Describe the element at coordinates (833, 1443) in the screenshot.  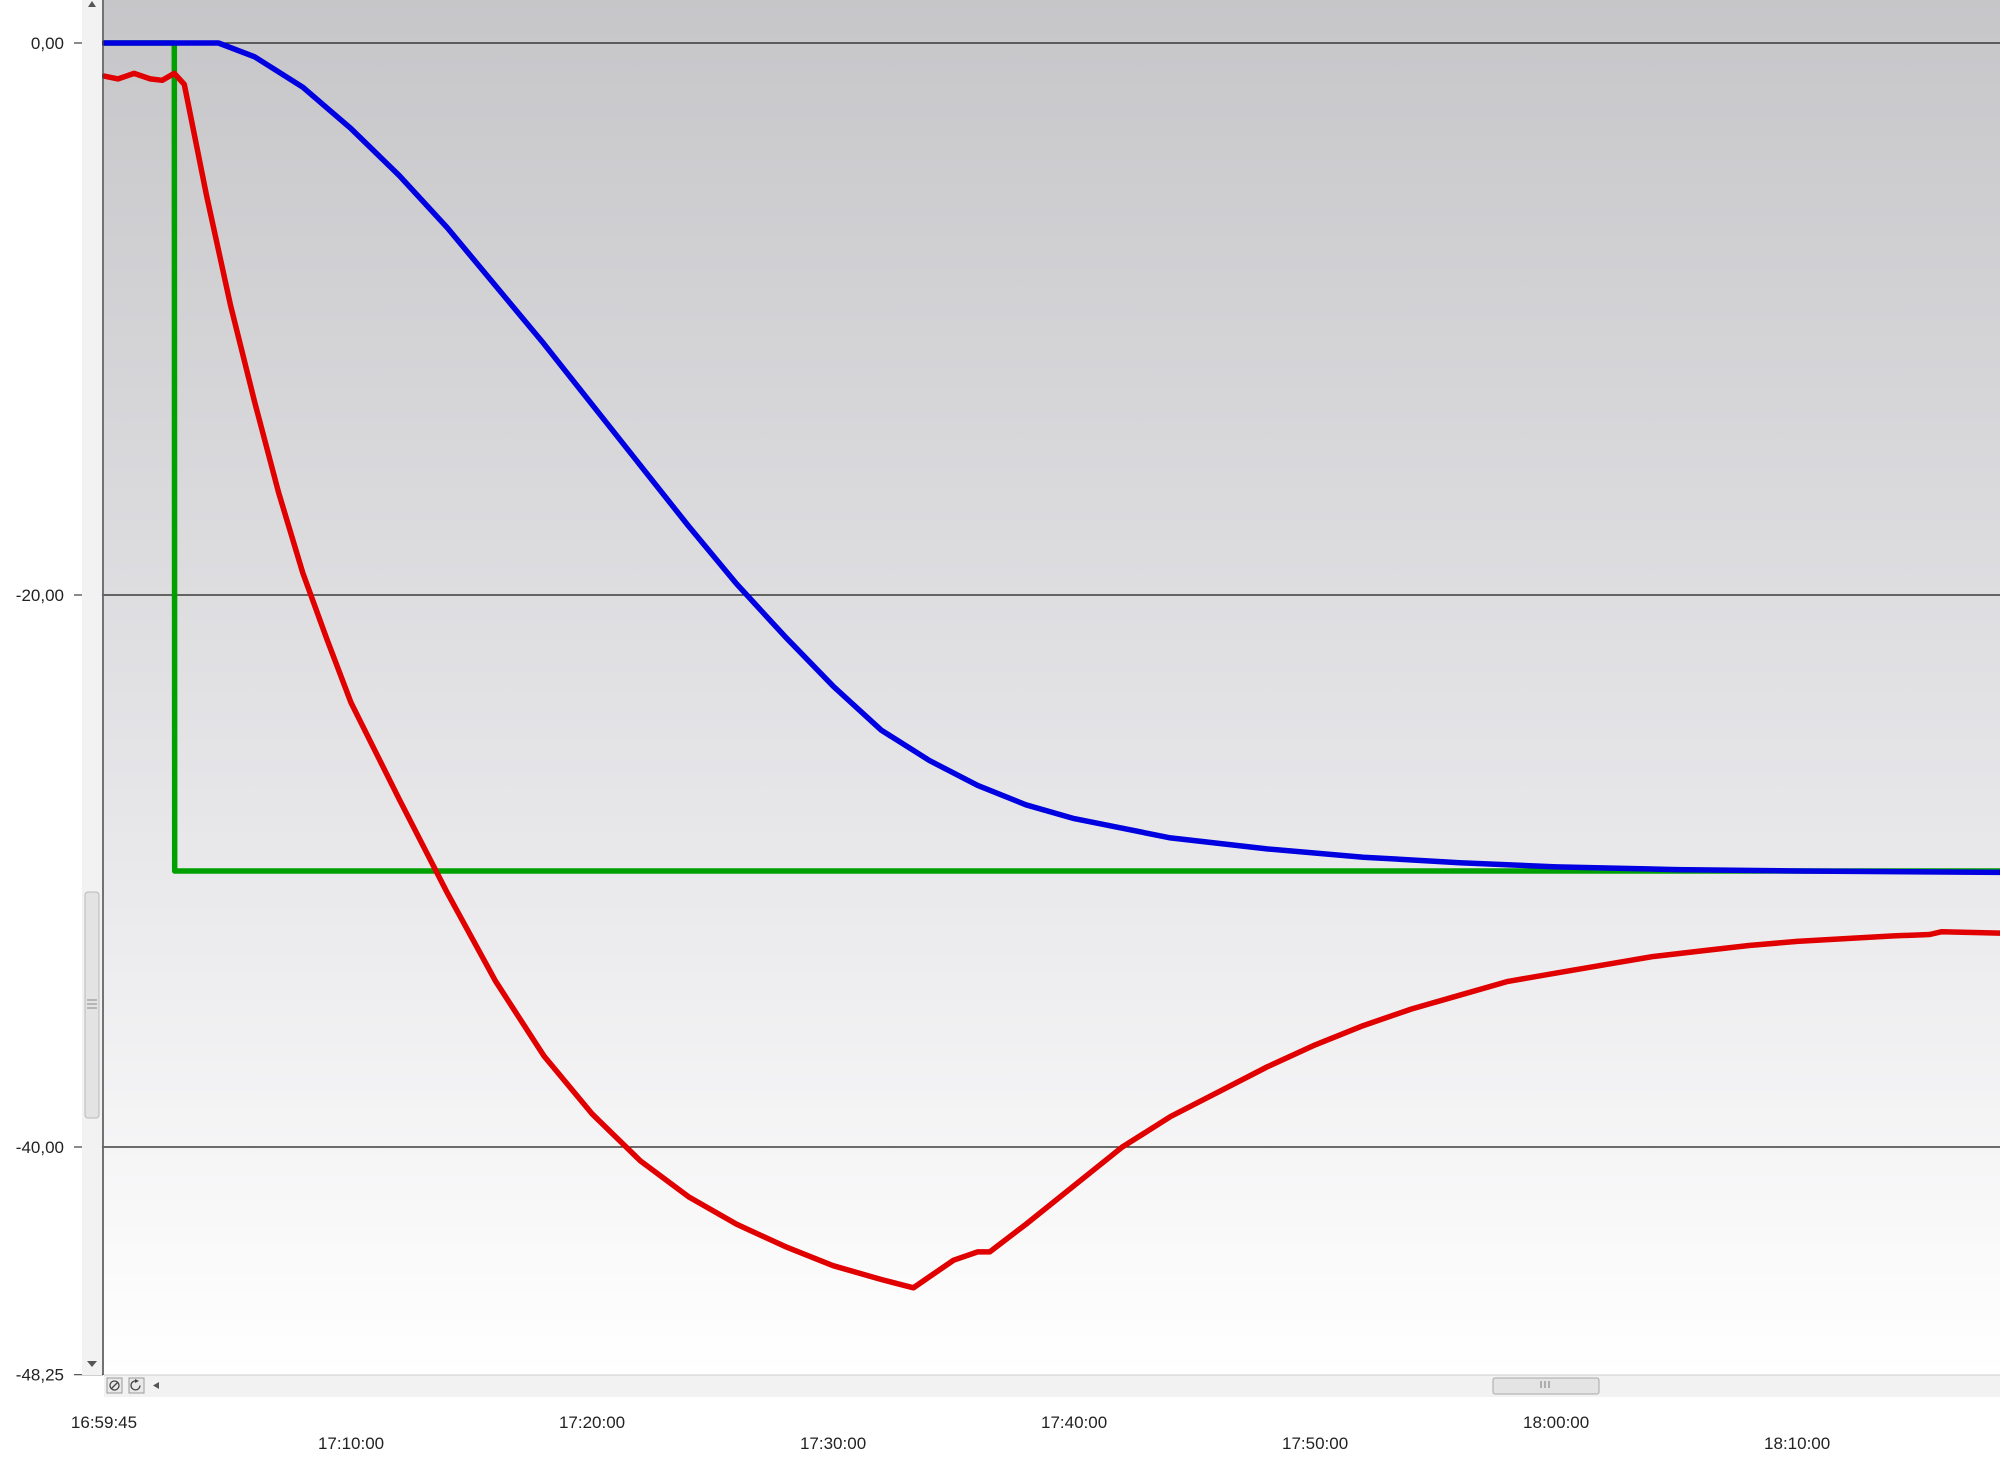
I see `x-tick-label: 17:30:00` at that location.